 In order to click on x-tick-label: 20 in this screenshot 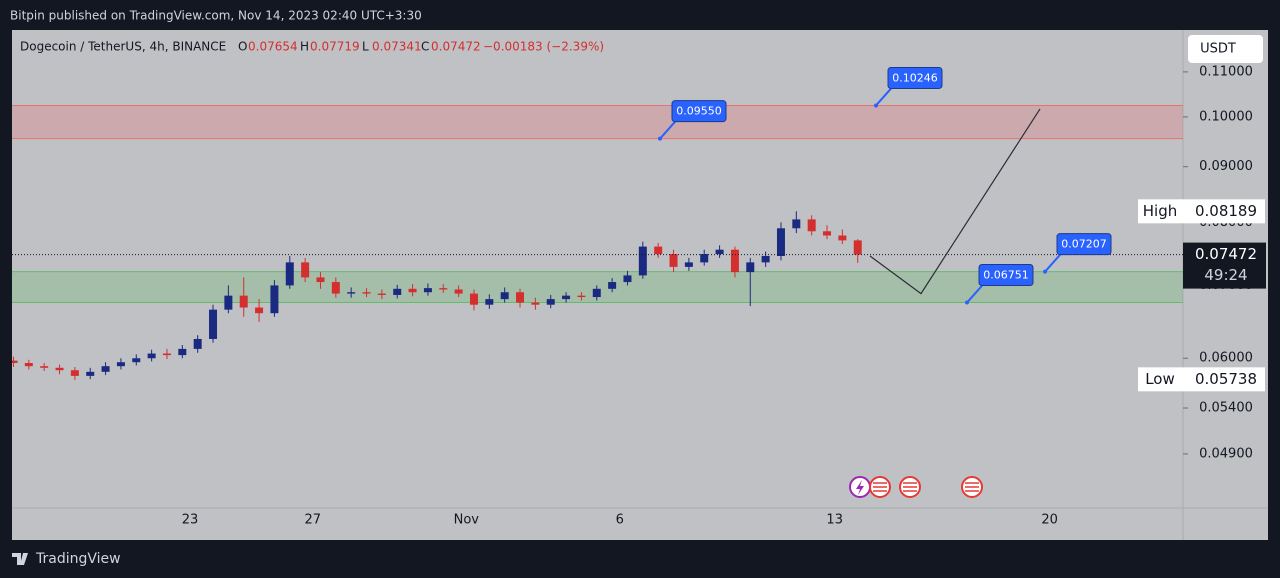, I will do `click(1049, 520)`.